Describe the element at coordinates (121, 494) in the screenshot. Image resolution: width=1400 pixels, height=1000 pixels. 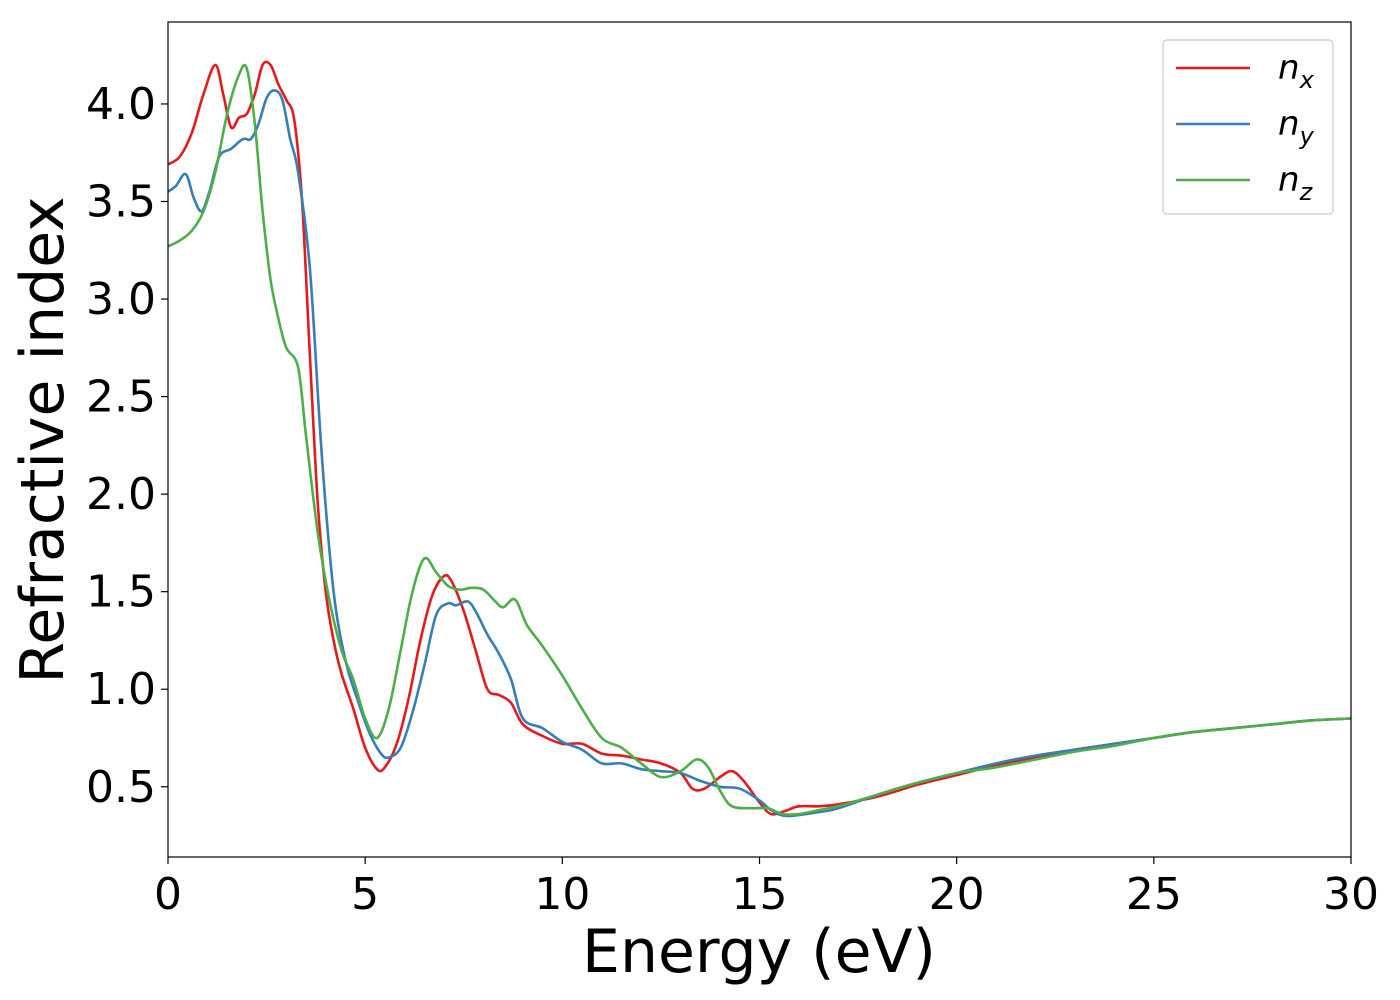
I see `y-tick-label: 2.0` at that location.